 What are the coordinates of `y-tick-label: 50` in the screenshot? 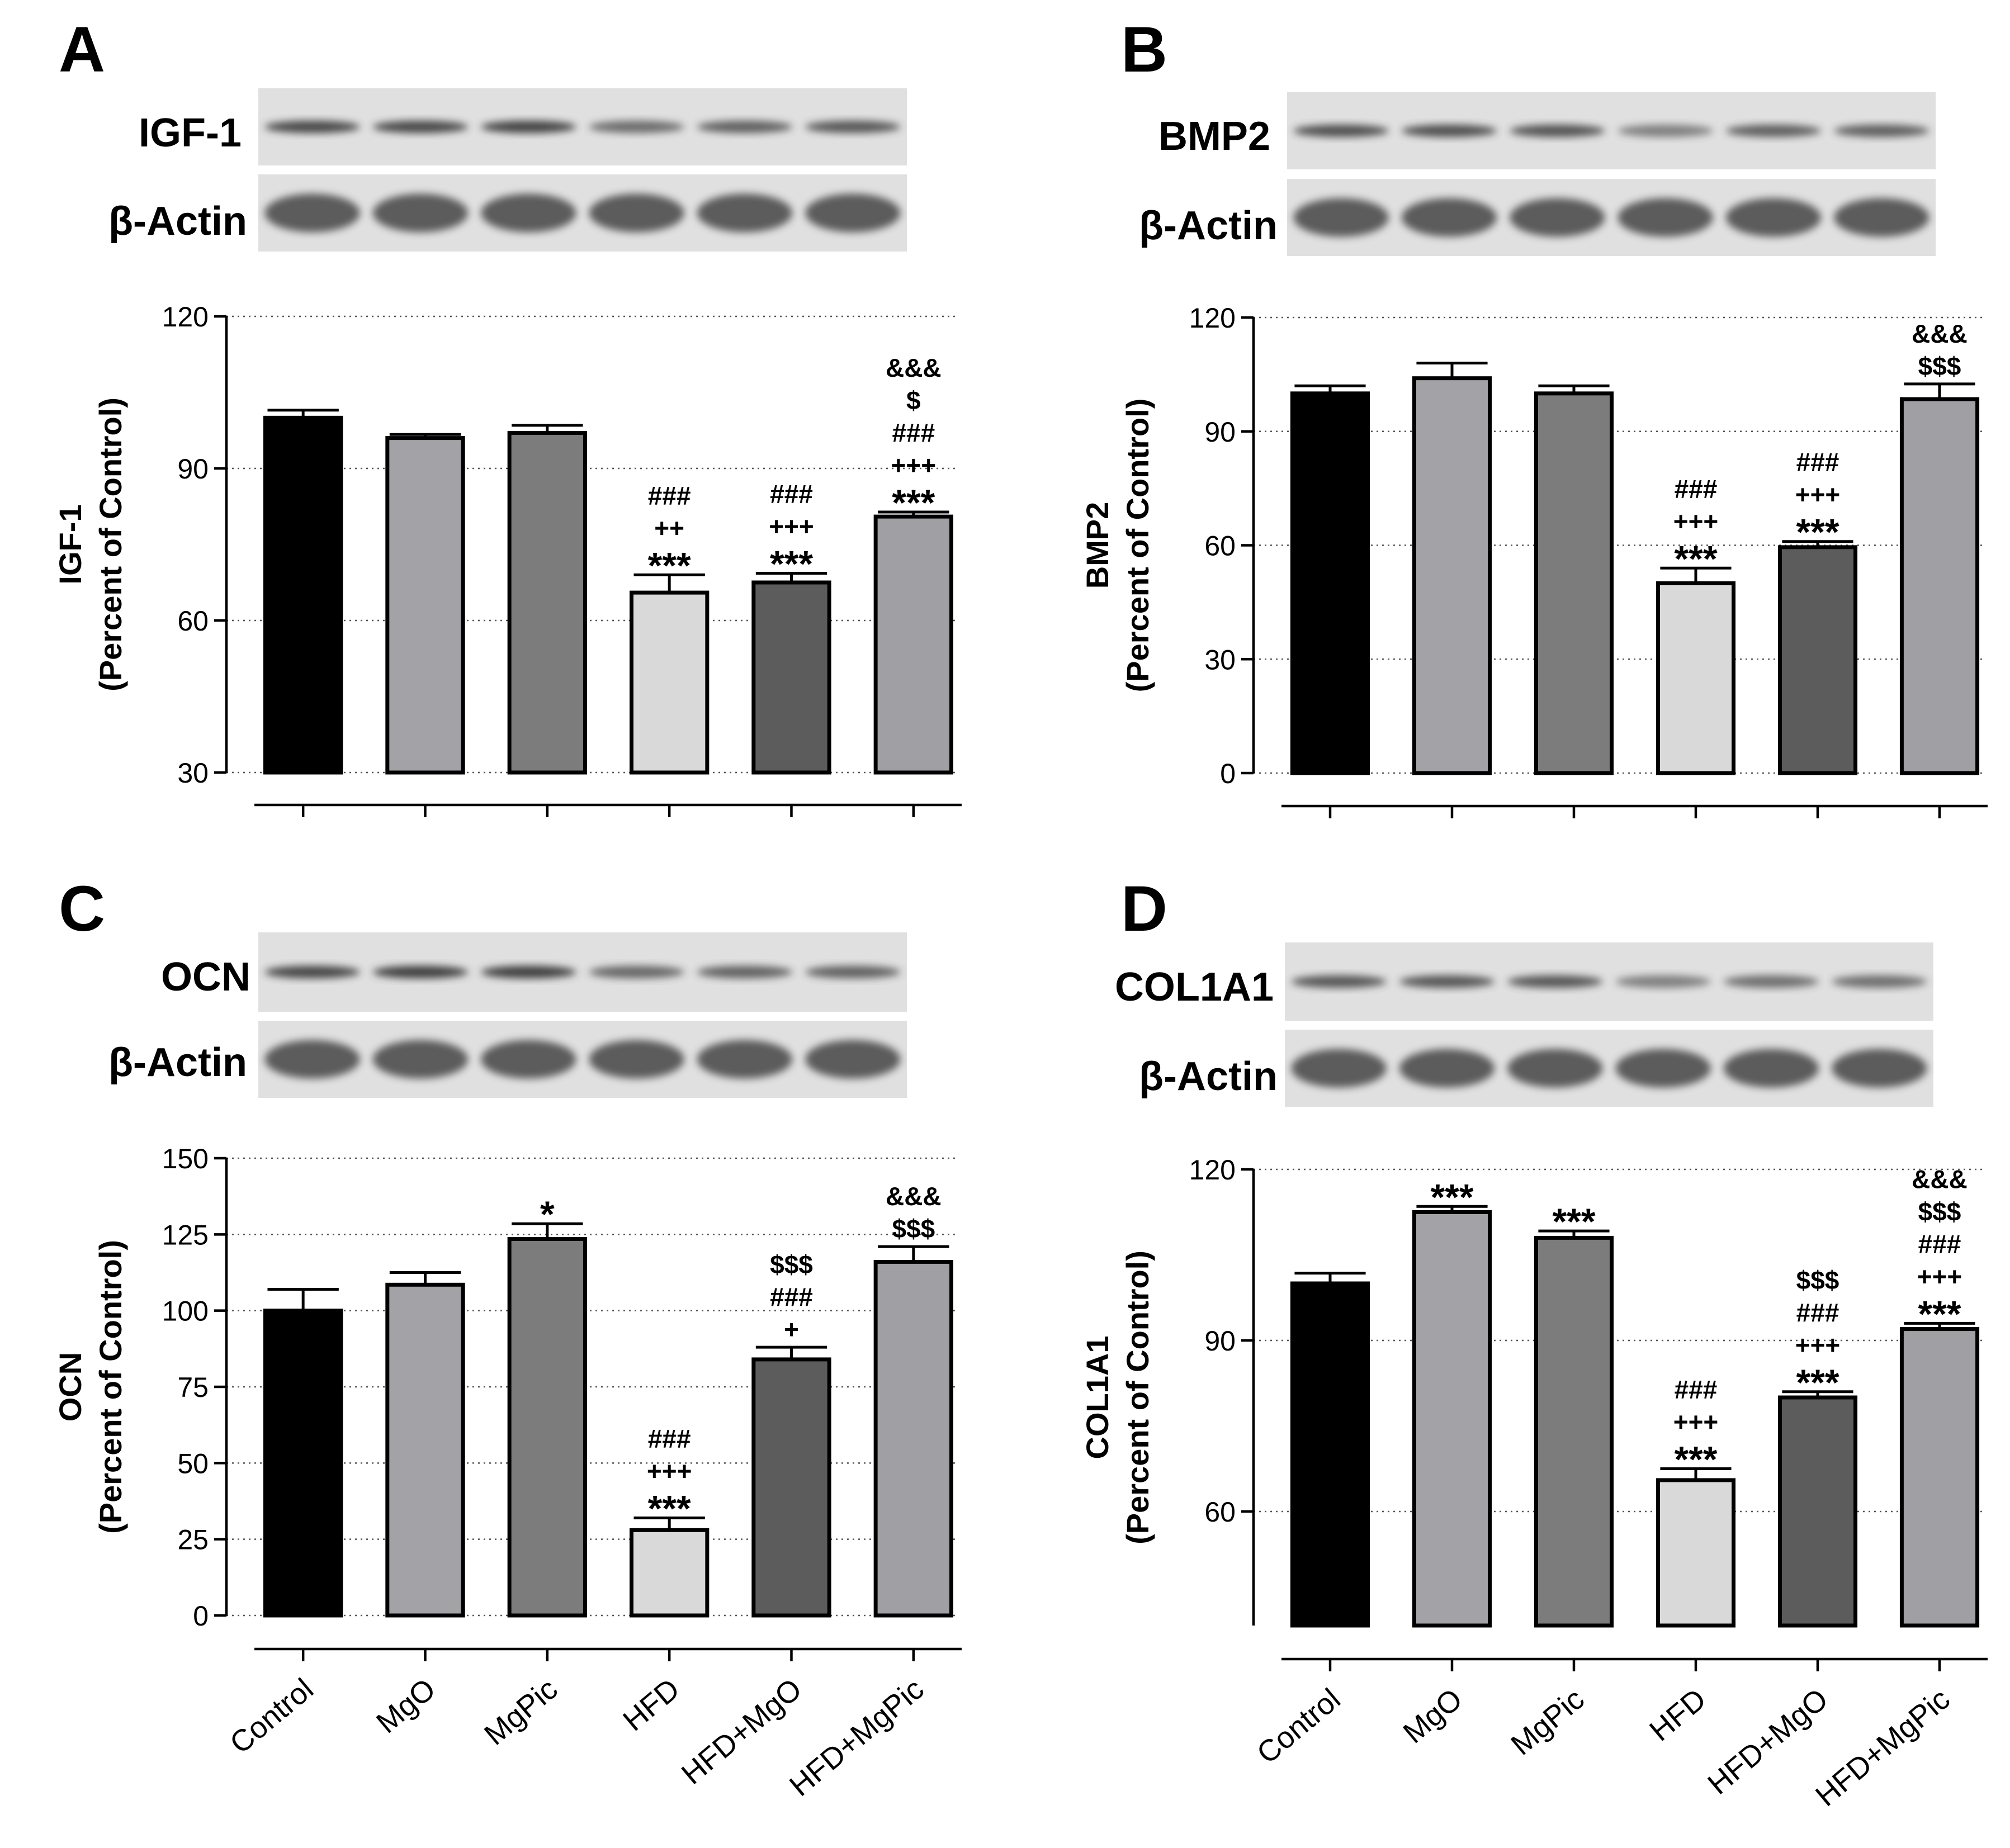 It's located at (193, 1463).